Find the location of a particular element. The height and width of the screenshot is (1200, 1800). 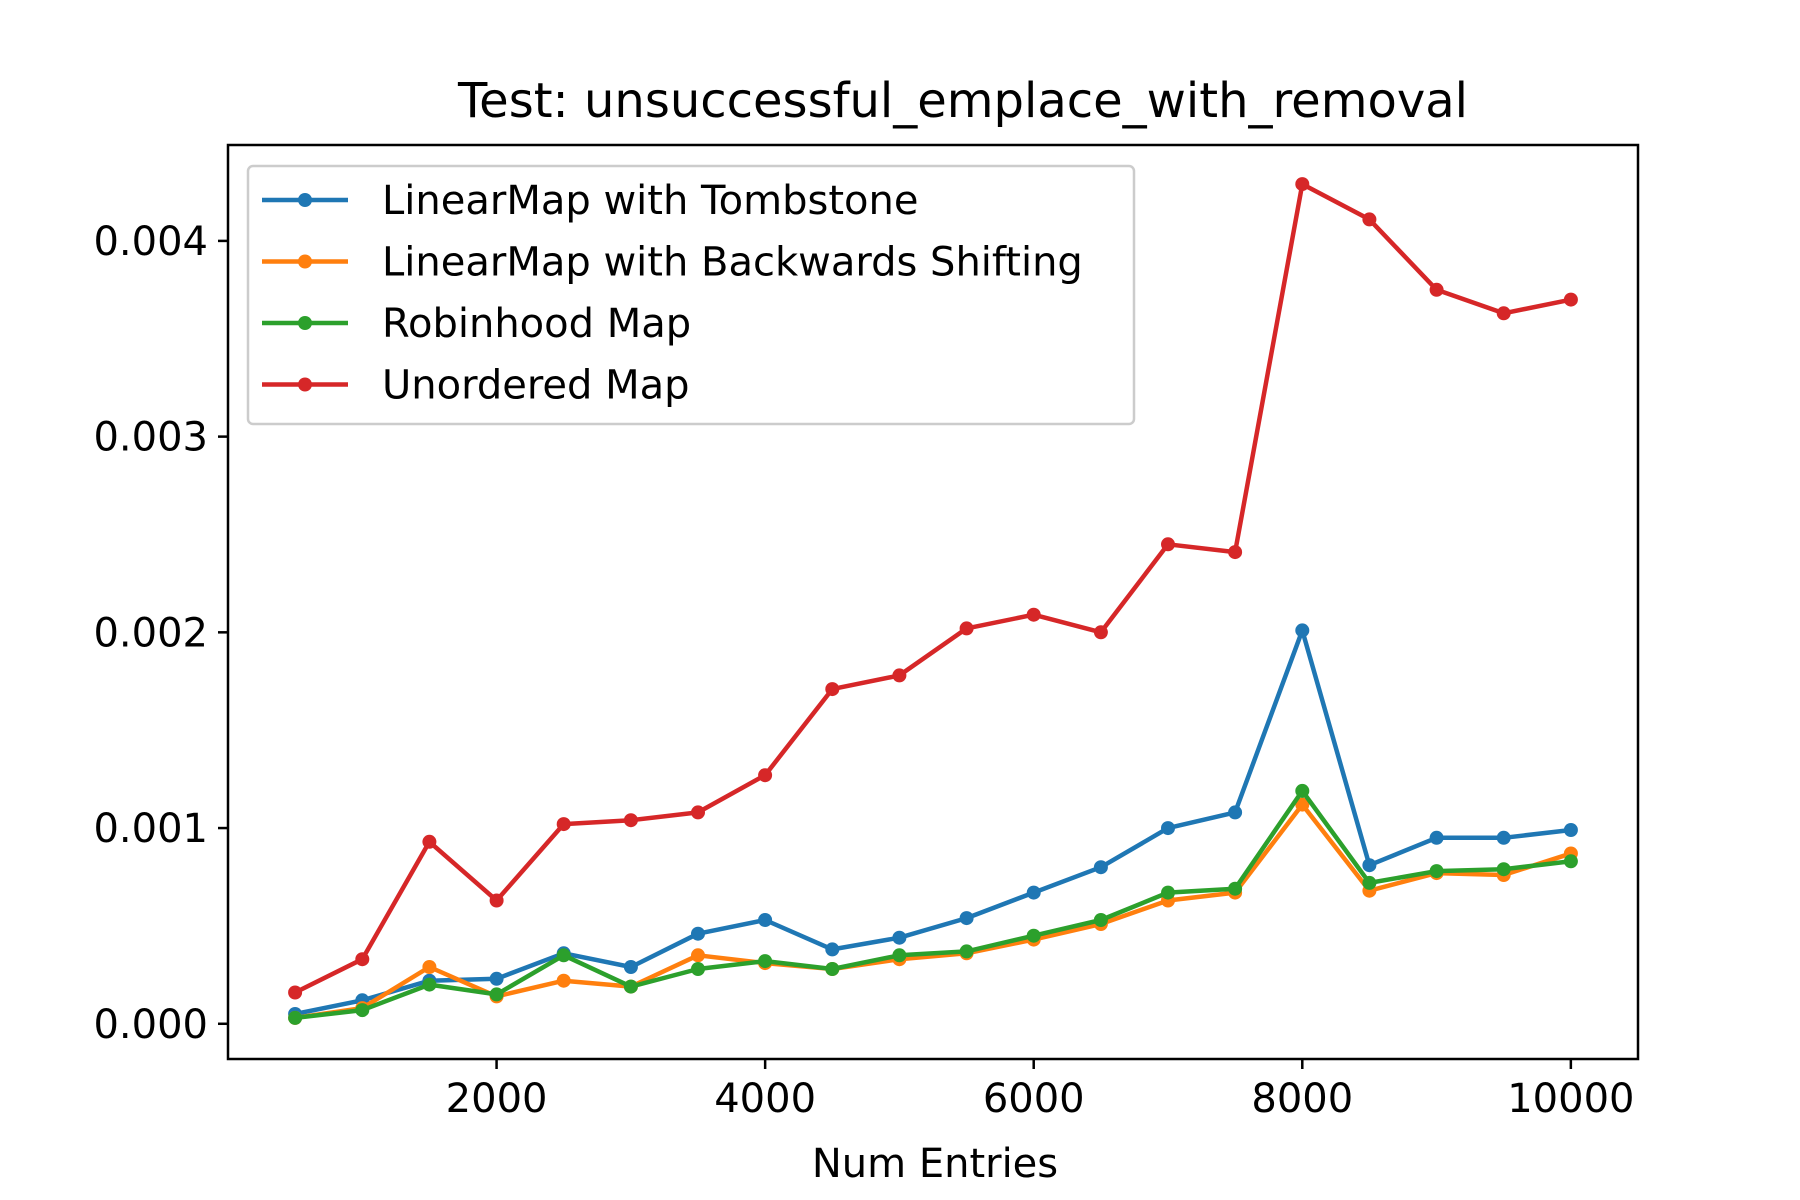

y-tick-label: 0.001 is located at coordinates (150, 829).